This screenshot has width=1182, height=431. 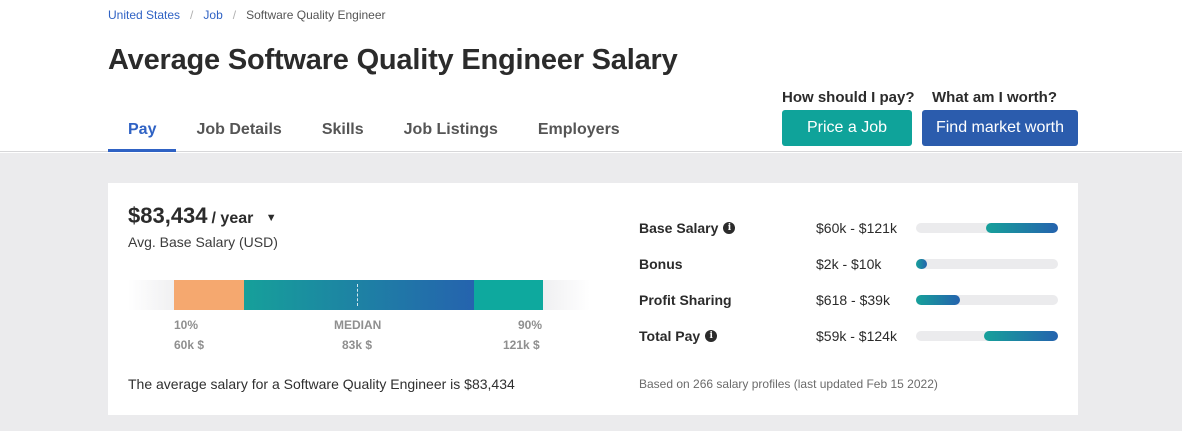 What do you see at coordinates (679, 228) in the screenshot?
I see `base-salary-label: Base Salary` at bounding box center [679, 228].